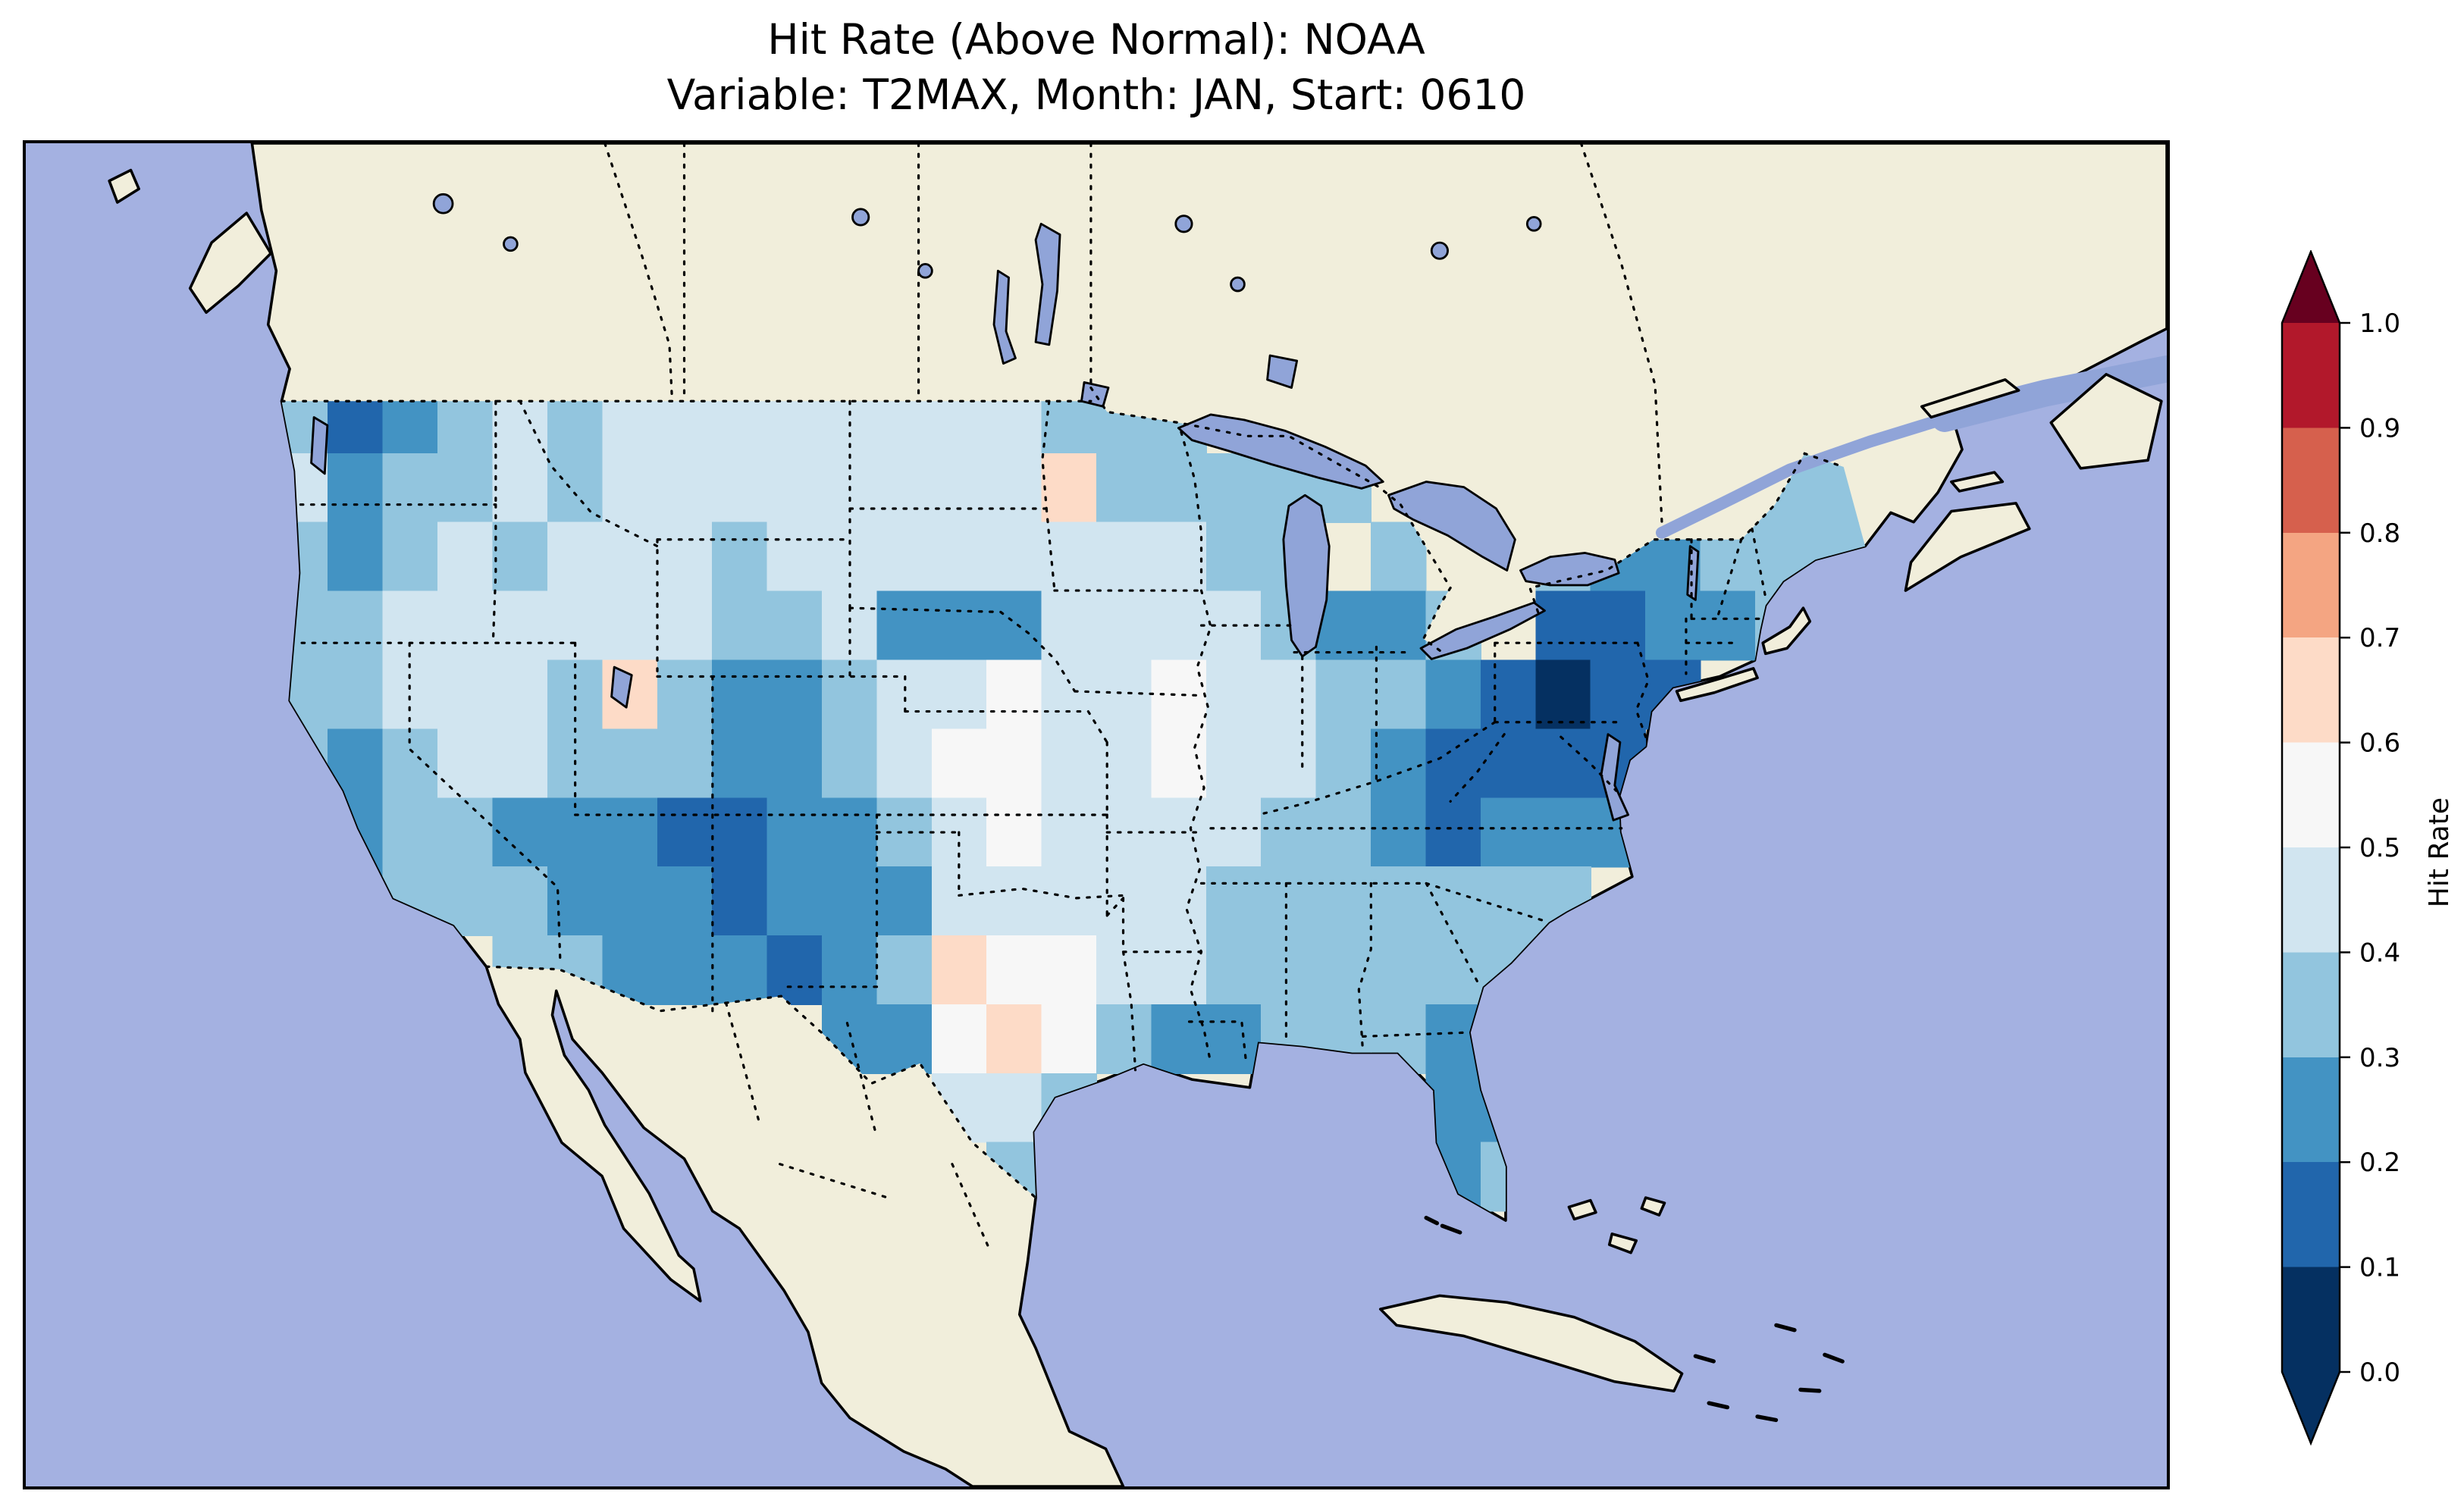 This screenshot has width=2464, height=1494. What do you see at coordinates (760, 1082) in the screenshot?
I see `us-mexico-border` at bounding box center [760, 1082].